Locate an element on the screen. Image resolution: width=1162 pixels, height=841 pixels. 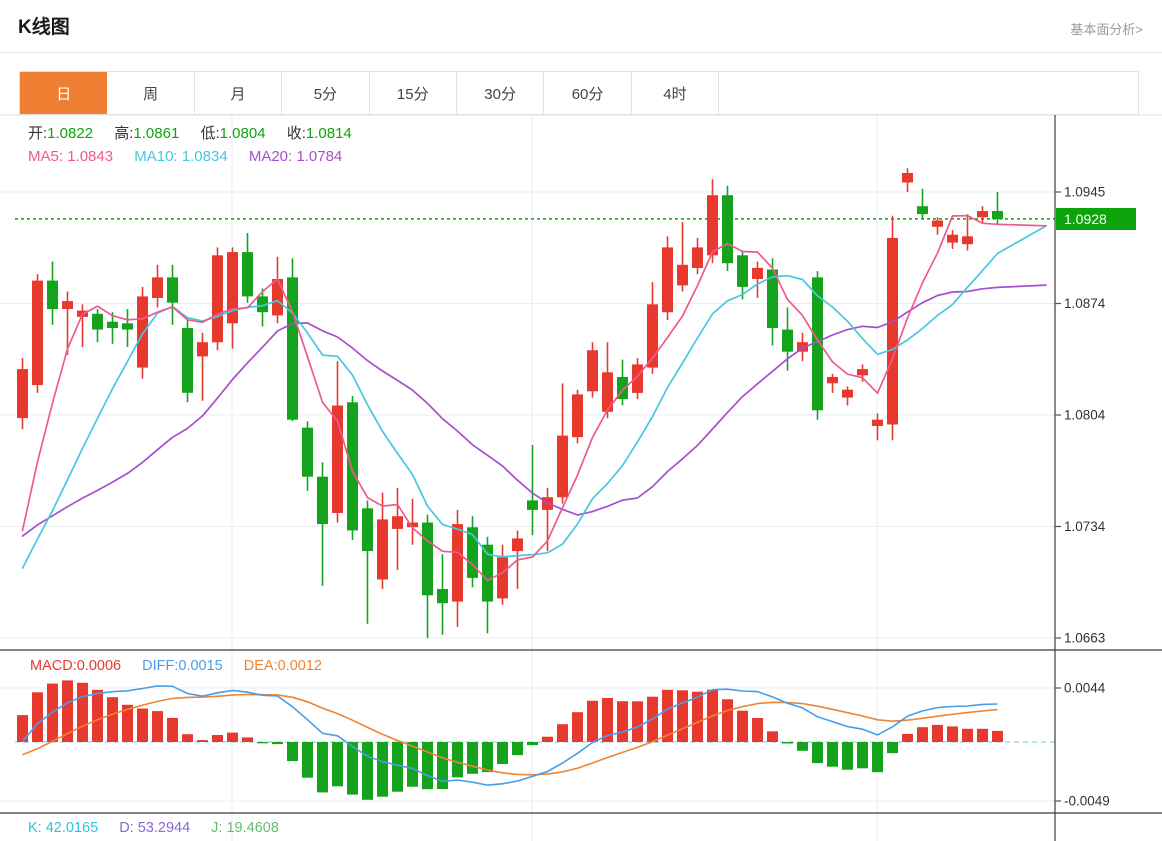
svg-text: -0.0049 is located at coordinates (1087, 801).